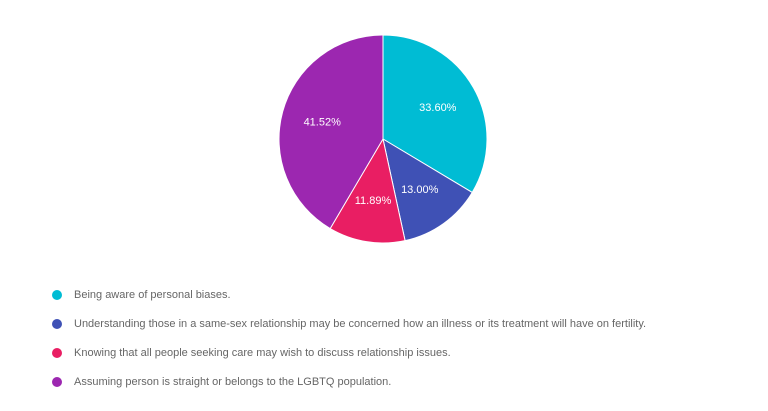  What do you see at coordinates (373, 201) in the screenshot?
I see `slice-value-label: 11.89%` at bounding box center [373, 201].